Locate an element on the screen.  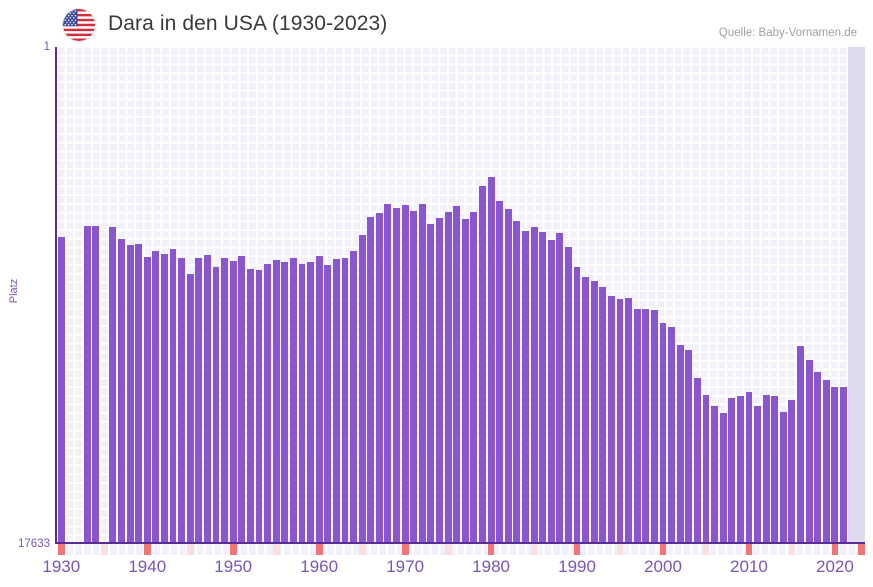
no-data-band is located at coordinates (856, 294).